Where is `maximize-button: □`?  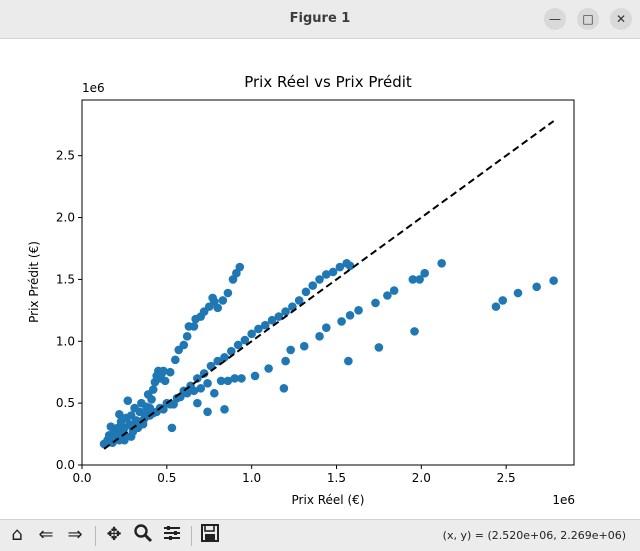 maximize-button: □ is located at coordinates (588, 19).